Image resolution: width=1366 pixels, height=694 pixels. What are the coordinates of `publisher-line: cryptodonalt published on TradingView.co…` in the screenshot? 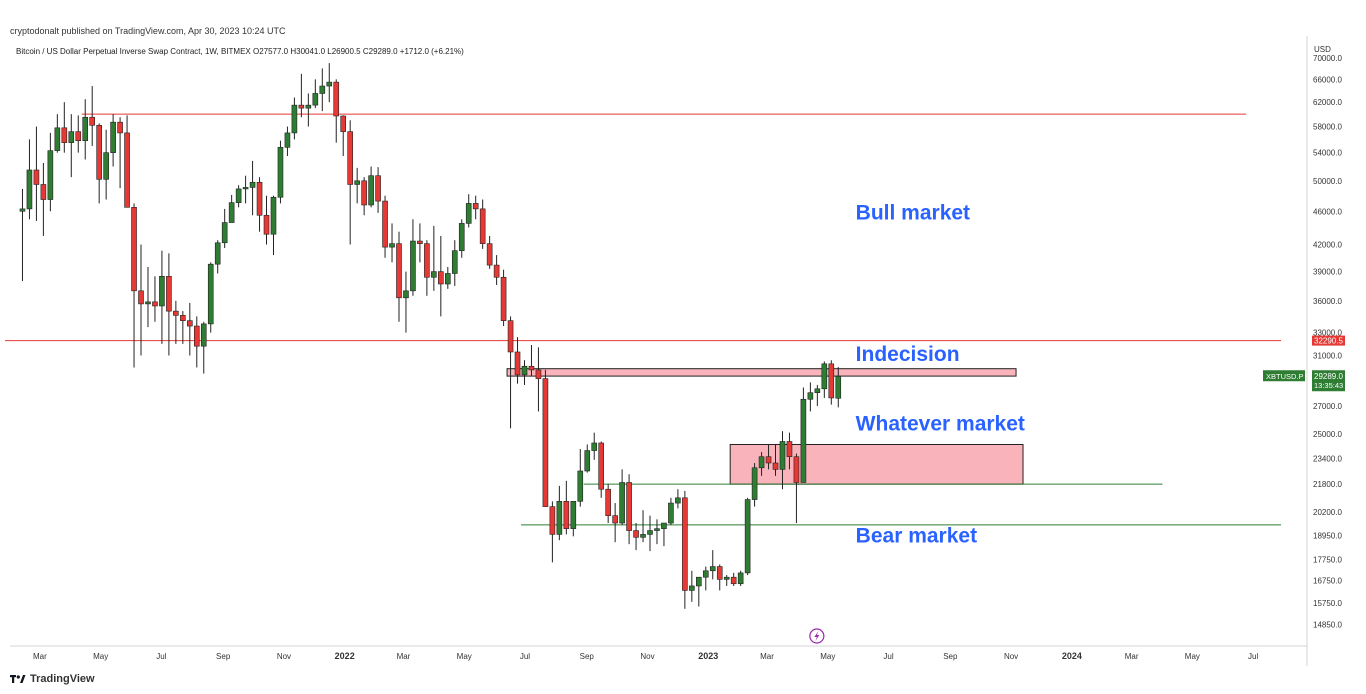 It's located at (148, 31).